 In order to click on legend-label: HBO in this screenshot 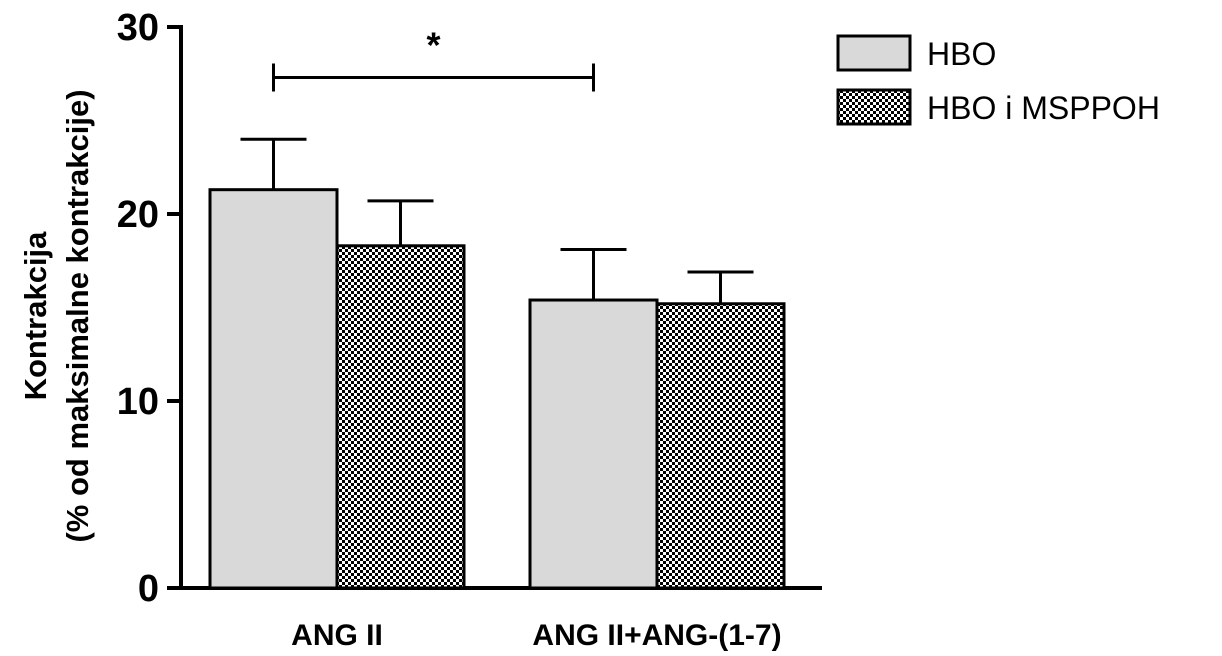, I will do `click(961, 54)`.